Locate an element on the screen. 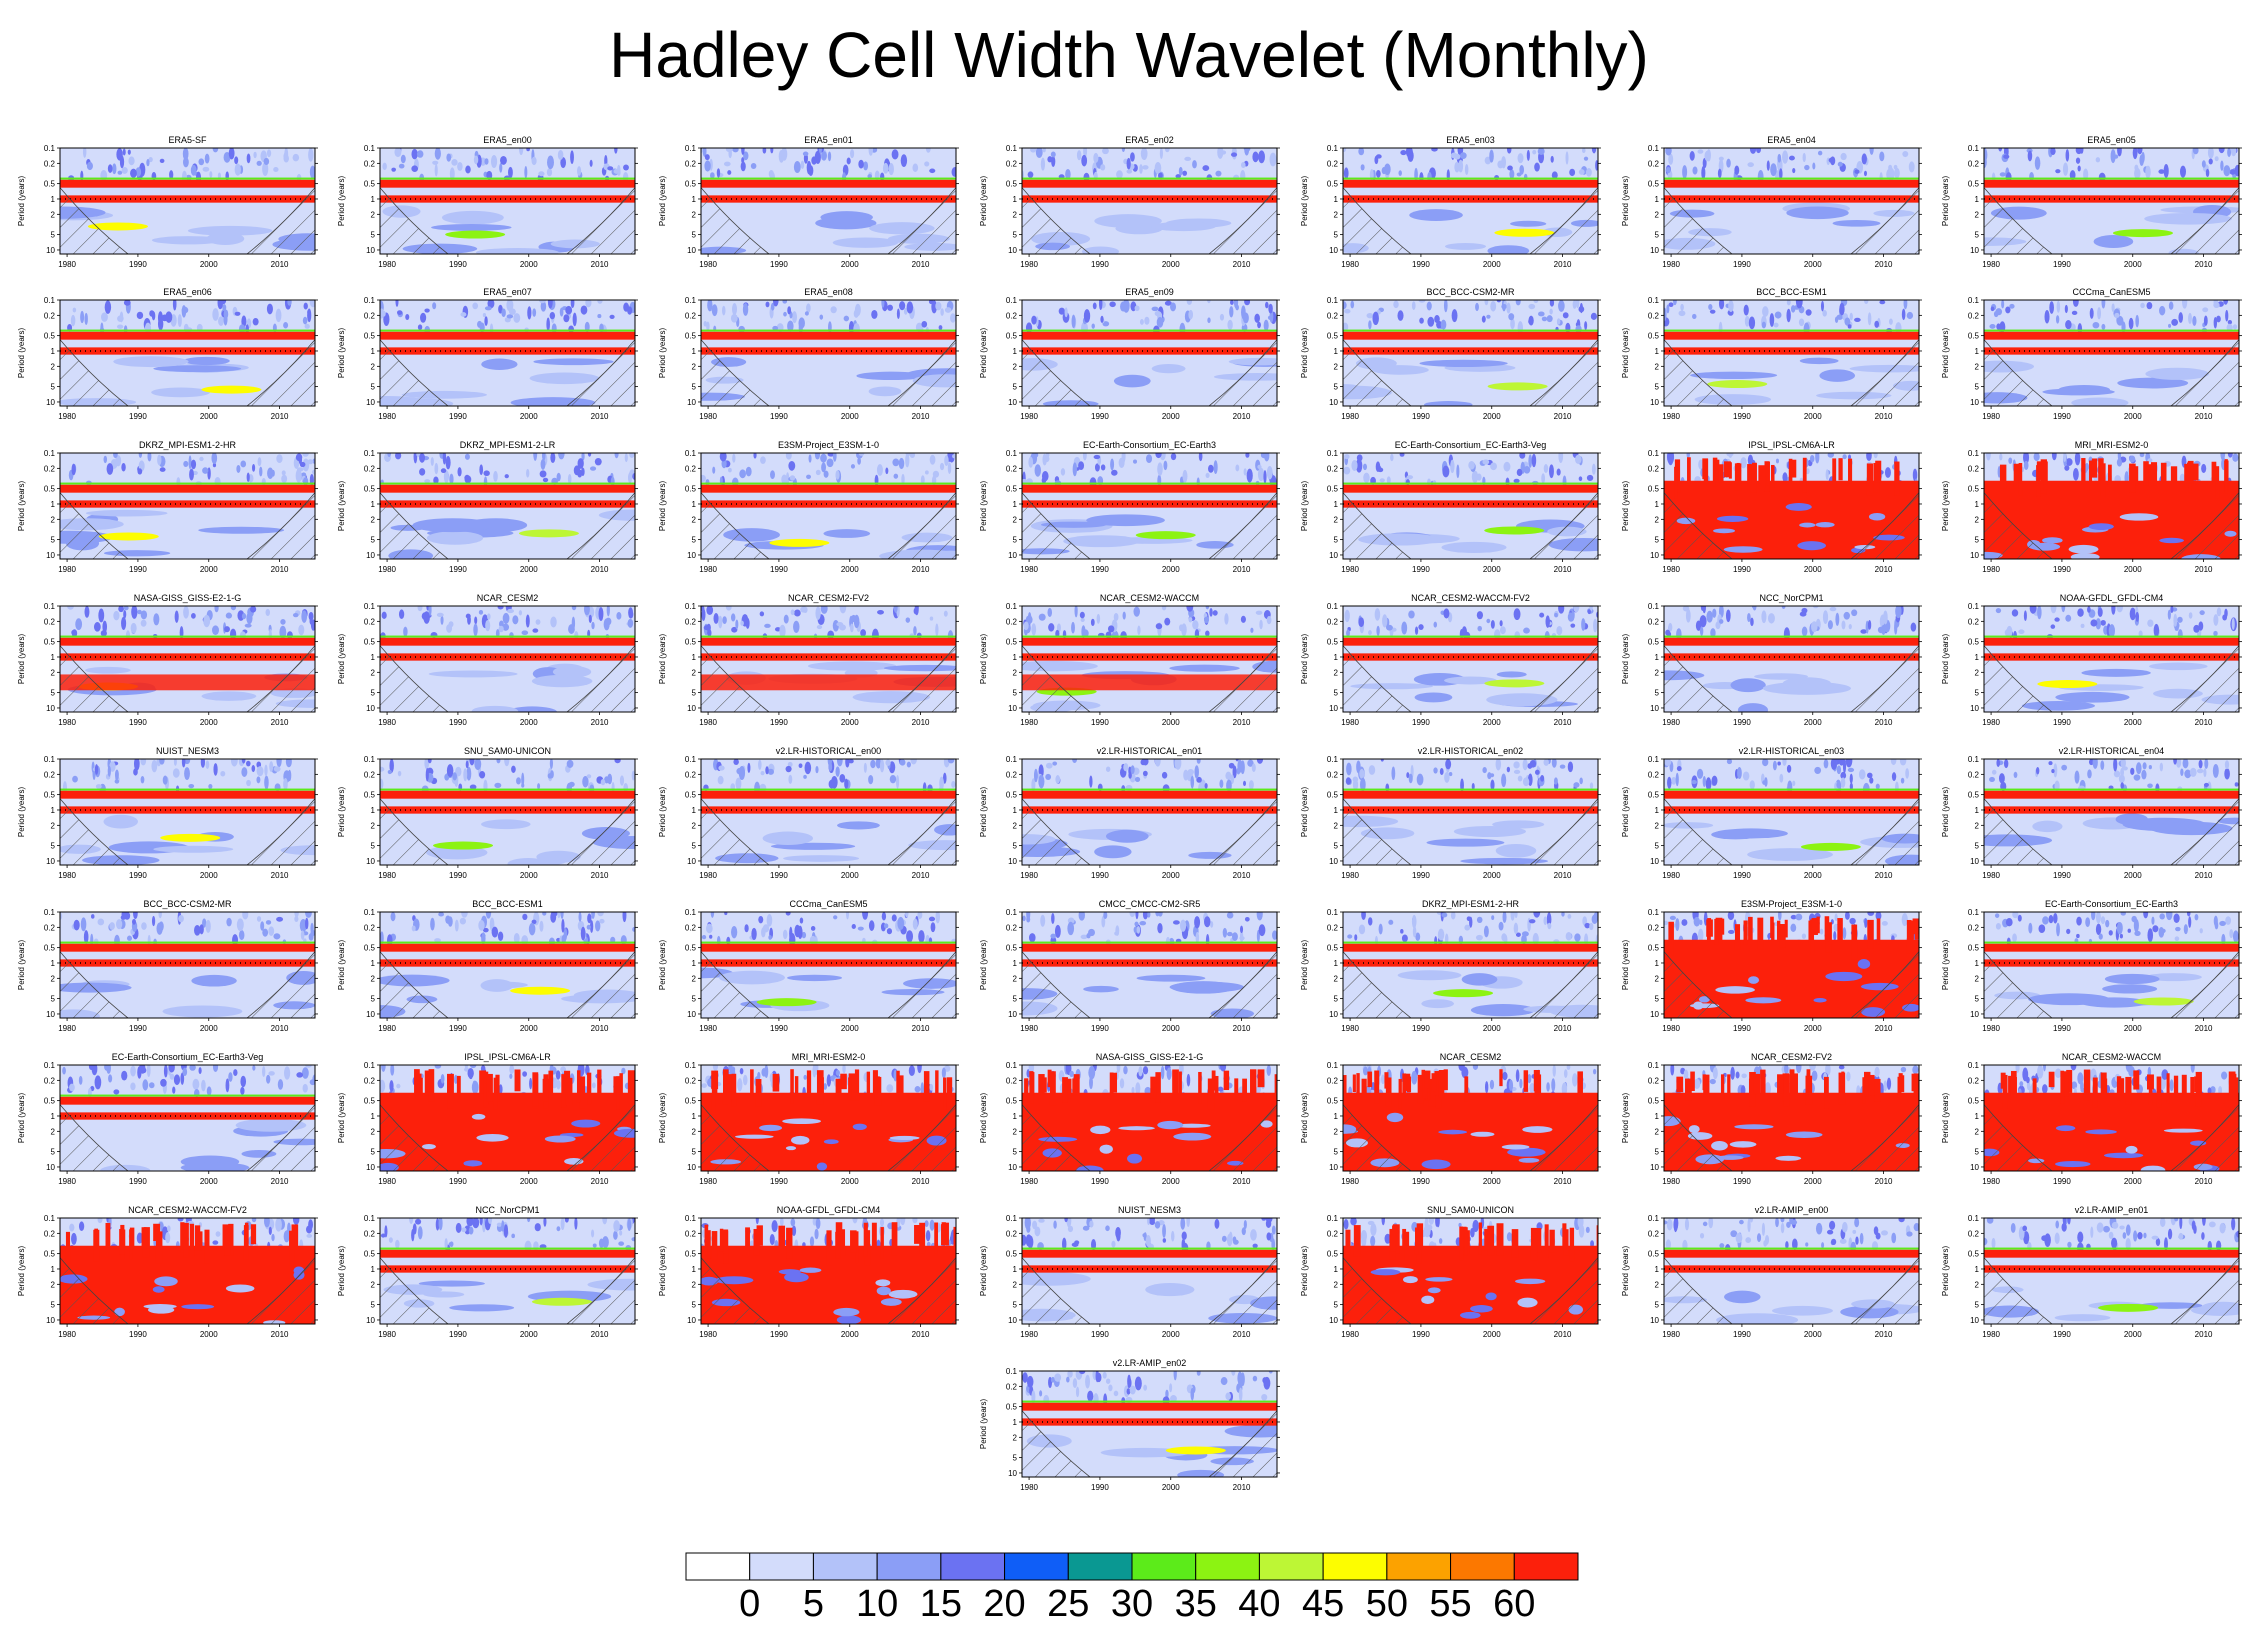 This screenshot has width=2258, height=1645. y-tick-label: 2 is located at coordinates (1336, 366).